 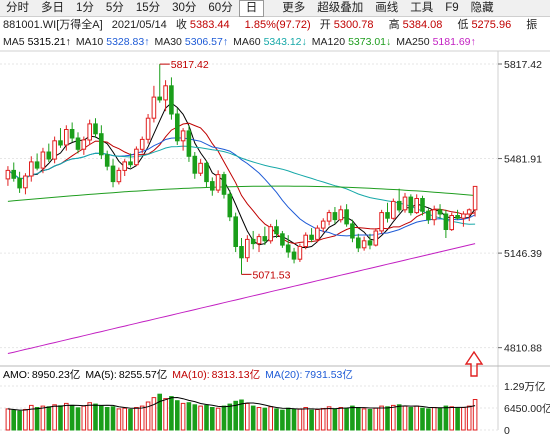 I want to click on period-tab-12: F9, so click(x=452, y=7).